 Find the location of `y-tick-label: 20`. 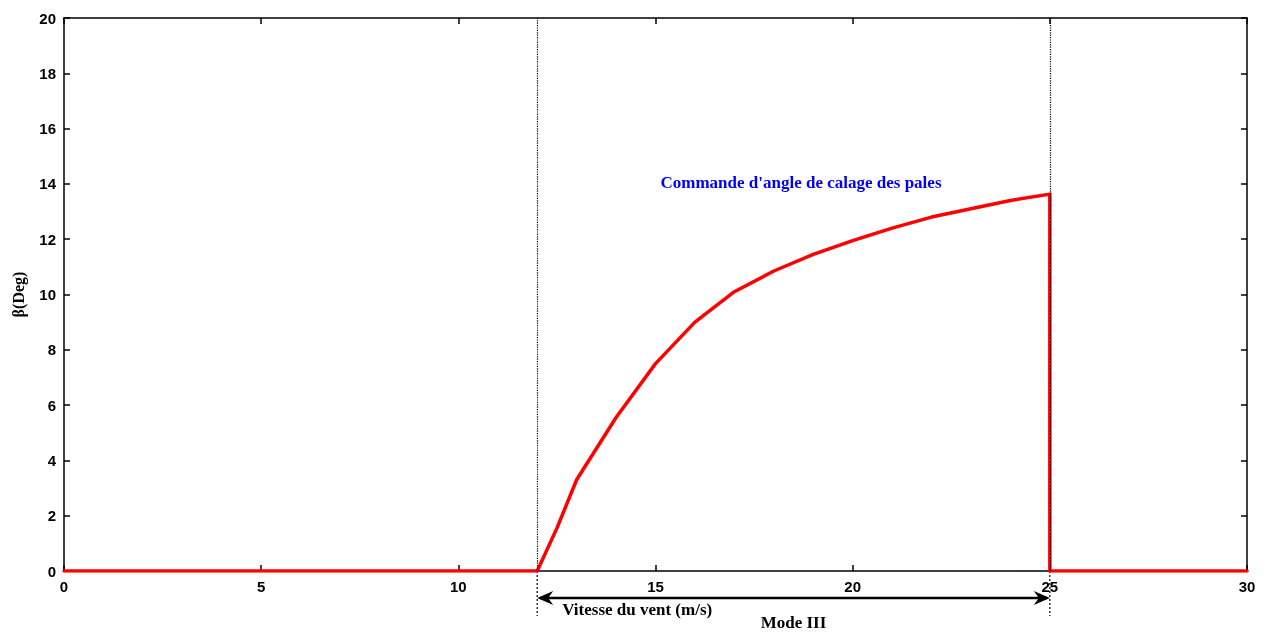

y-tick-label: 20 is located at coordinates (47, 18).